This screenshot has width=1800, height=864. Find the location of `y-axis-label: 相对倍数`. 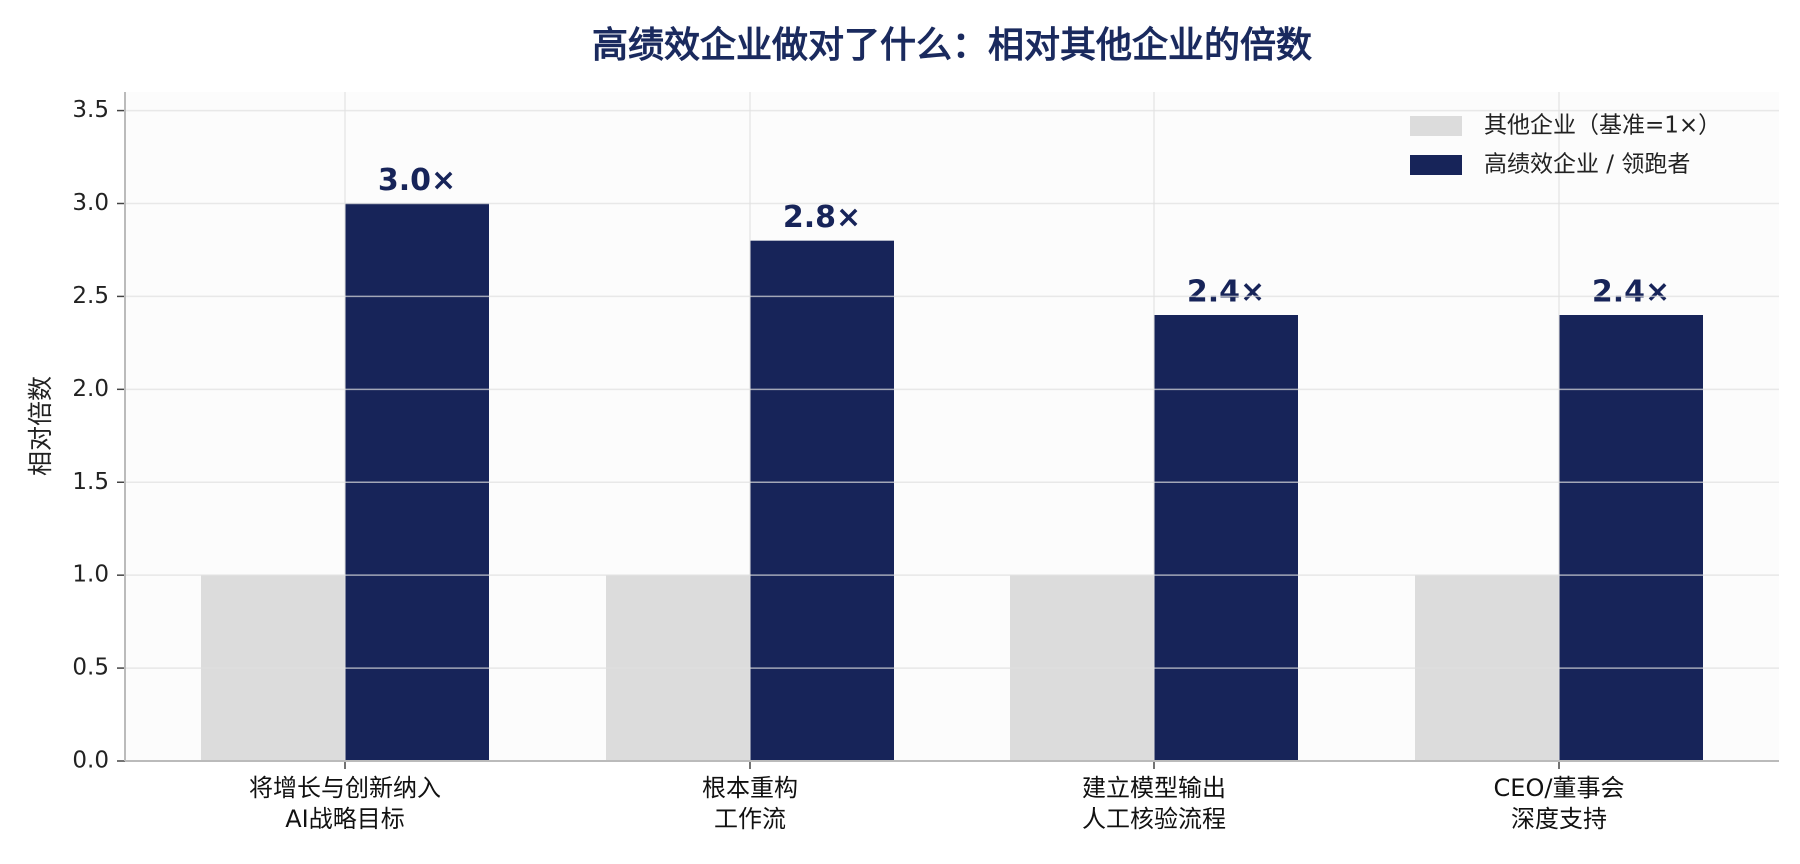

y-axis-label: 相对倍数 is located at coordinates (40, 426).